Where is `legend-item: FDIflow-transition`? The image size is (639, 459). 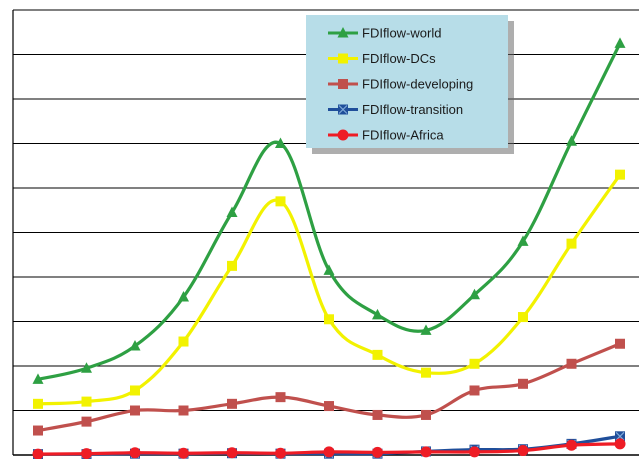 legend-item: FDIflow-transition is located at coordinates (395, 109).